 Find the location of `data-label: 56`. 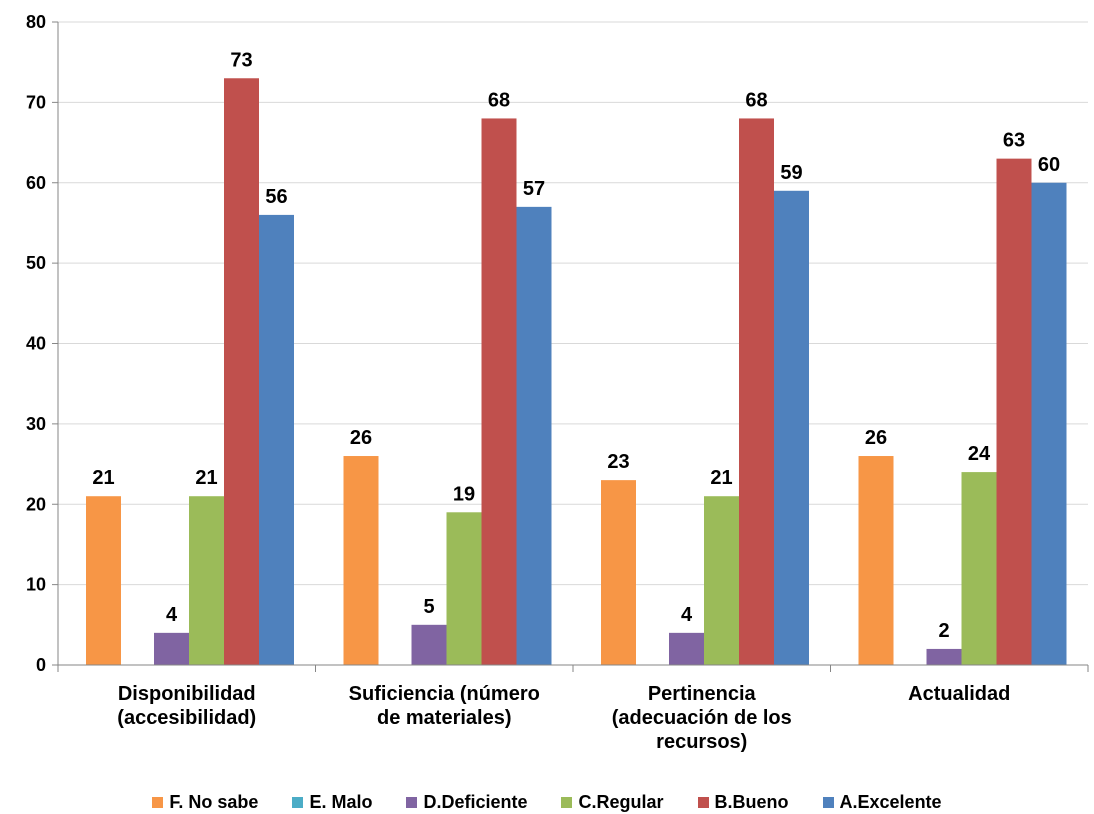

data-label: 56 is located at coordinates (276, 197).